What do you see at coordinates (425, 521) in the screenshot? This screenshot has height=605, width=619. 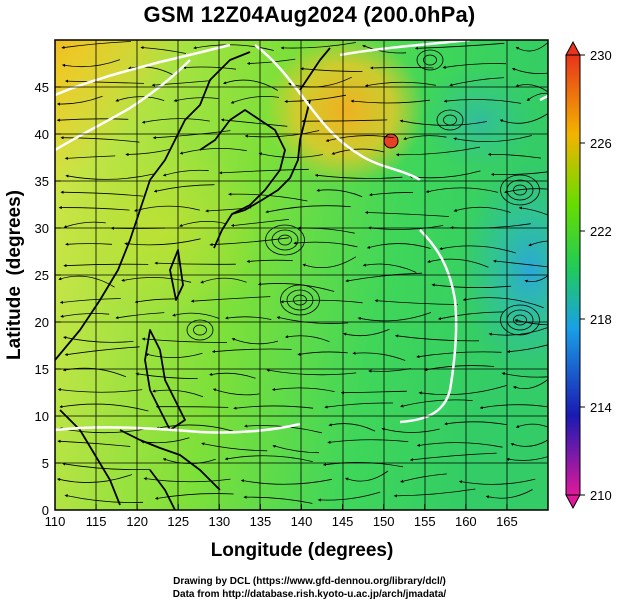 I see `x-tick-label: 155` at bounding box center [425, 521].